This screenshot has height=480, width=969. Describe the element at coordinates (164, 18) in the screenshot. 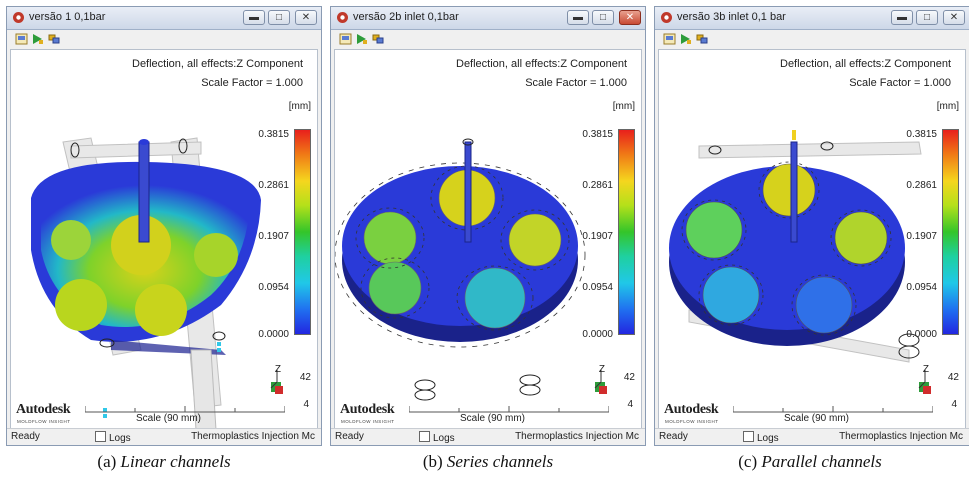

I see `window-titlebar: versão 1 0,1bar ▬ □ ✕` at that location.